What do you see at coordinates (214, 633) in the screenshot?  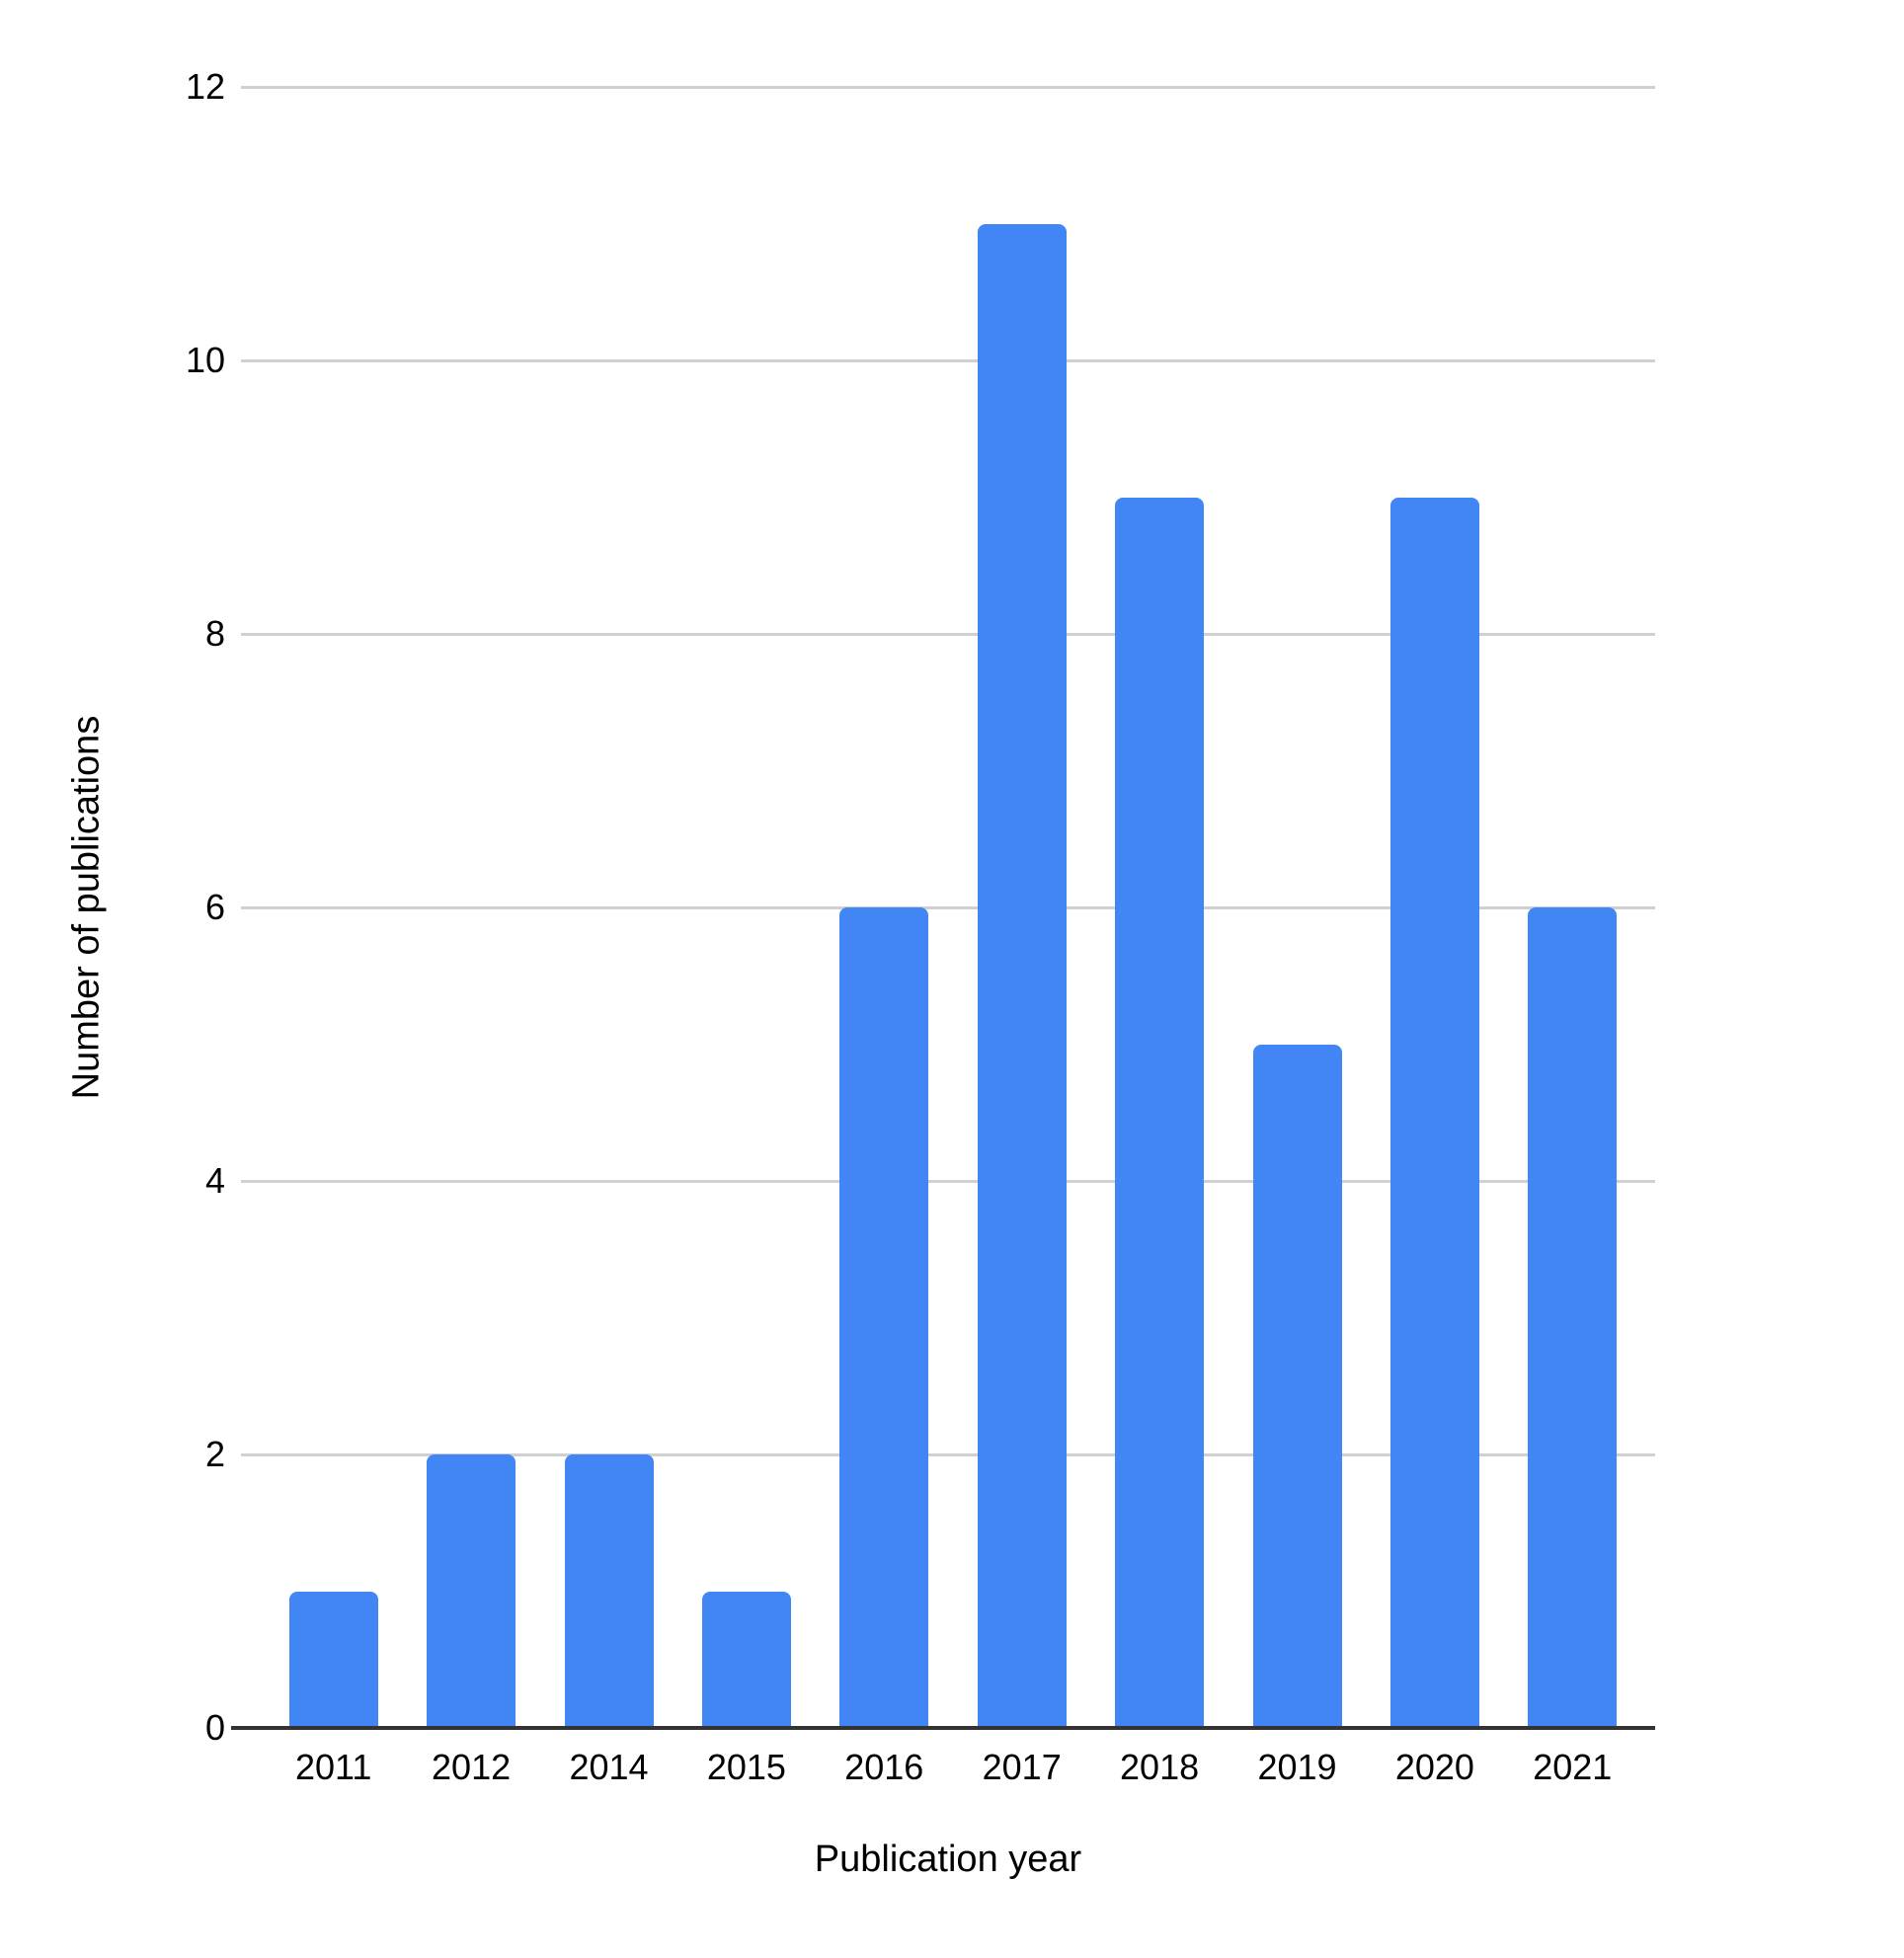 I see `y-tick-label-8: 8` at bounding box center [214, 633].